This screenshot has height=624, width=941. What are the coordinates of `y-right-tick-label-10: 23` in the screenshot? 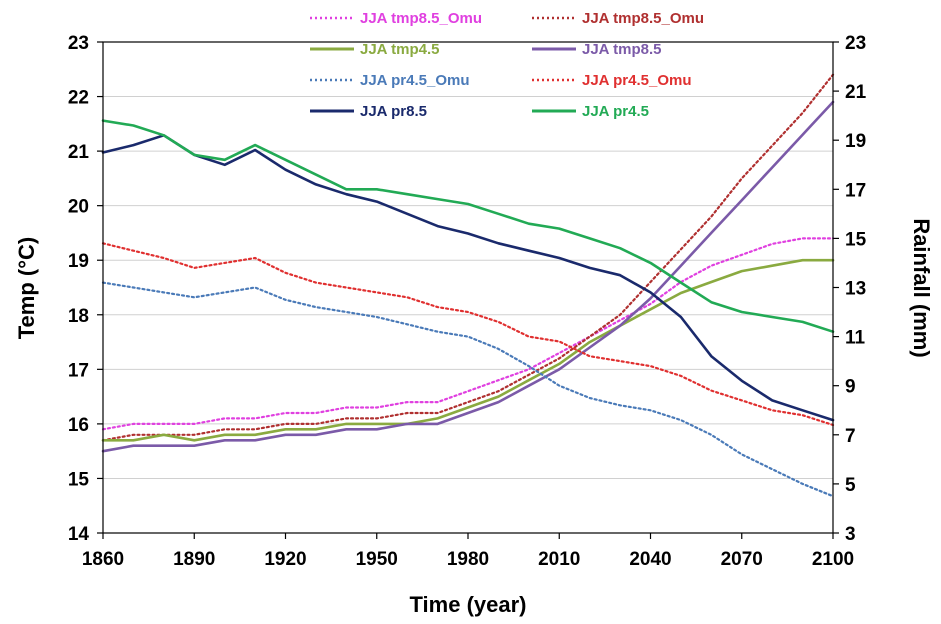 It's located at (855, 43).